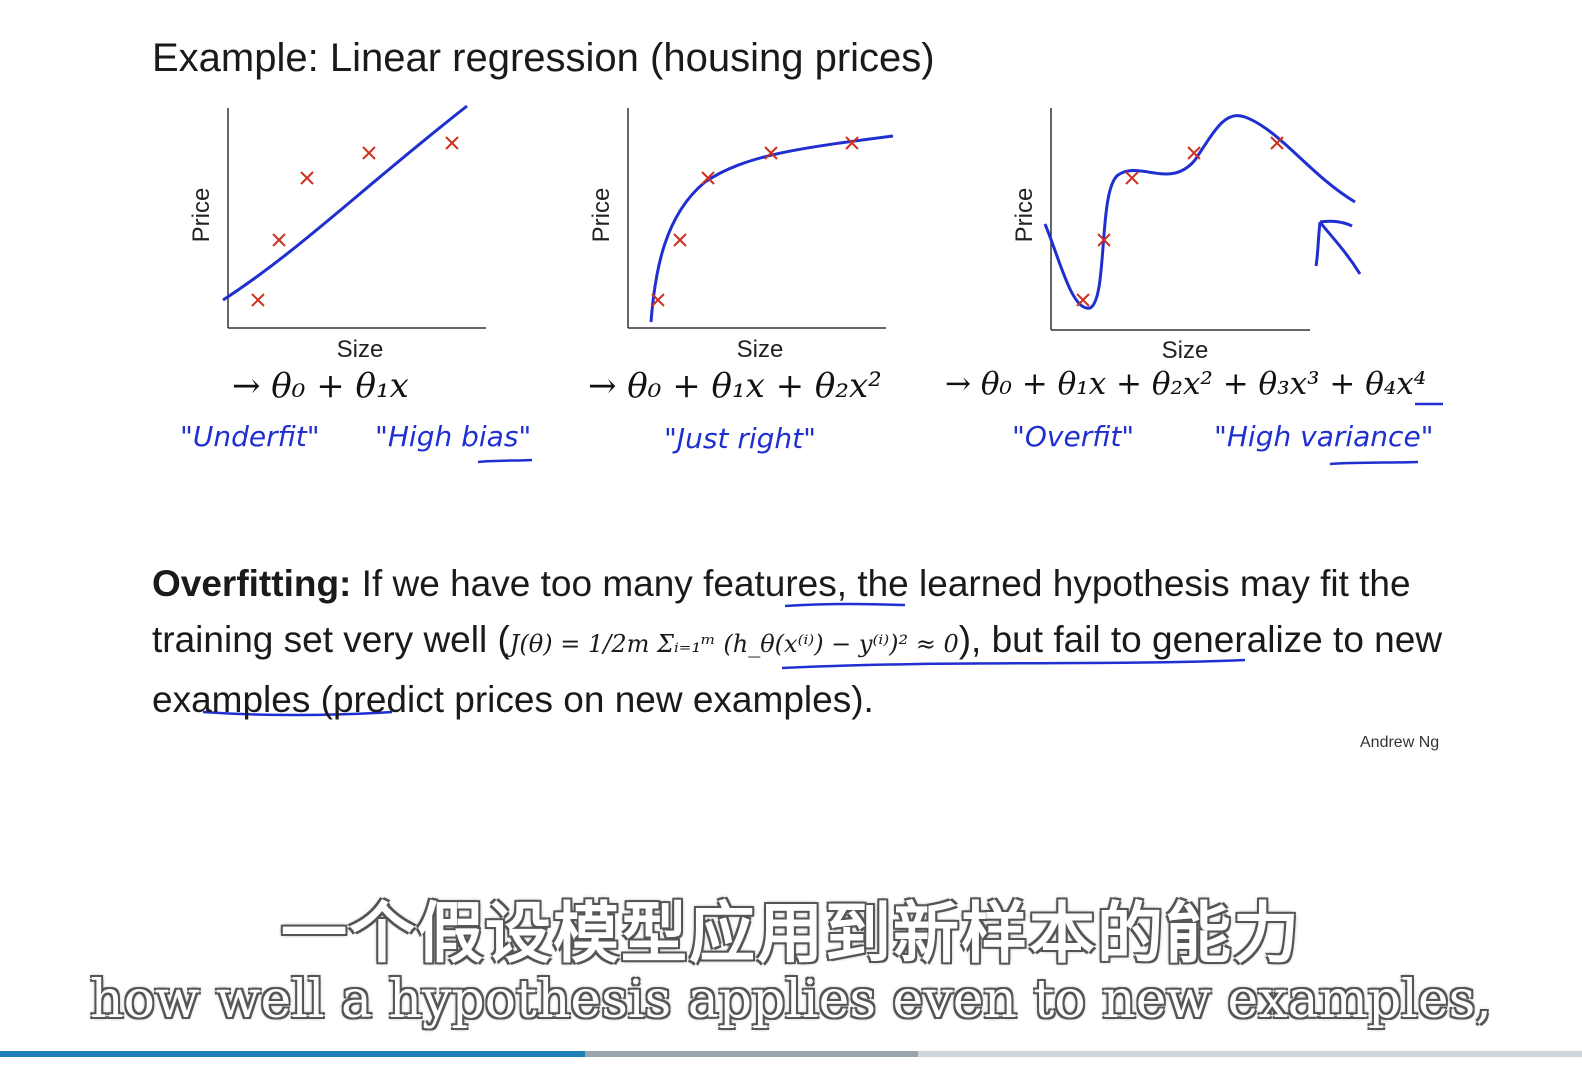 The image size is (1582, 1065). What do you see at coordinates (1338, 247) in the screenshot?
I see `arrow-annotation` at bounding box center [1338, 247].